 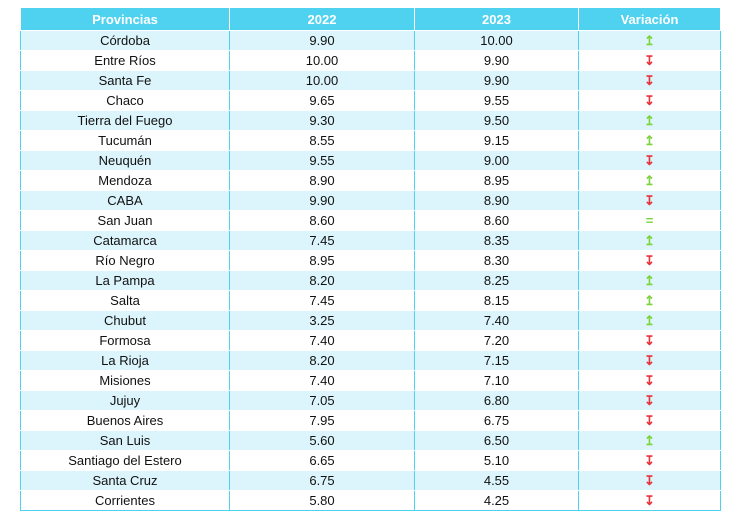 I want to click on column-header-2022: 2022, so click(x=322, y=19).